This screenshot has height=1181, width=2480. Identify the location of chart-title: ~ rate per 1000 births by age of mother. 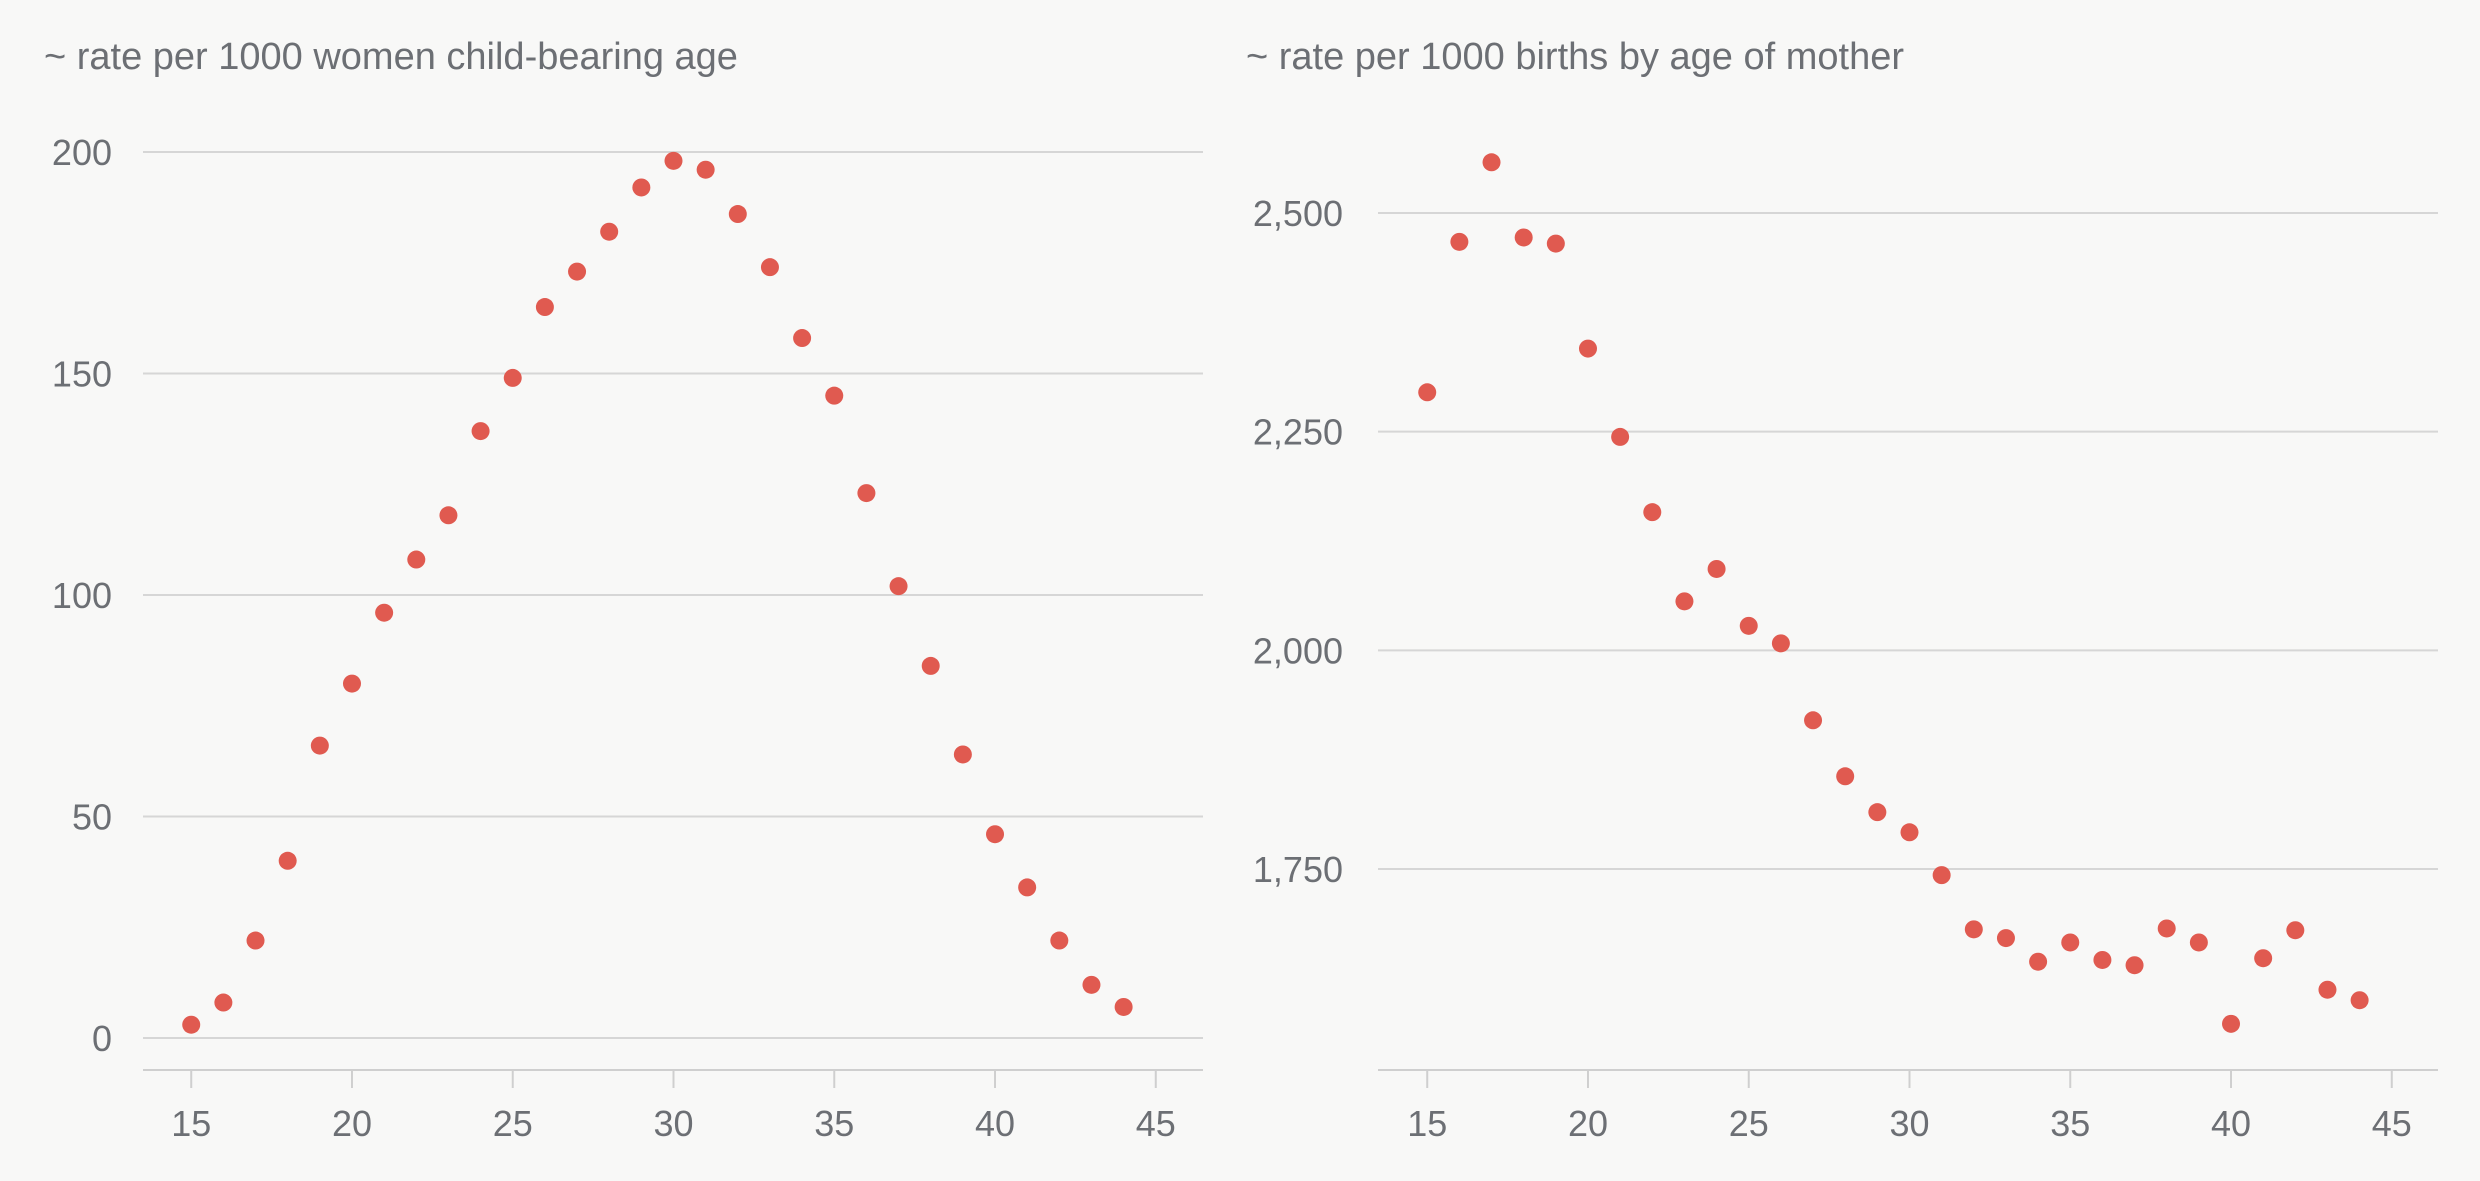
(1575, 57).